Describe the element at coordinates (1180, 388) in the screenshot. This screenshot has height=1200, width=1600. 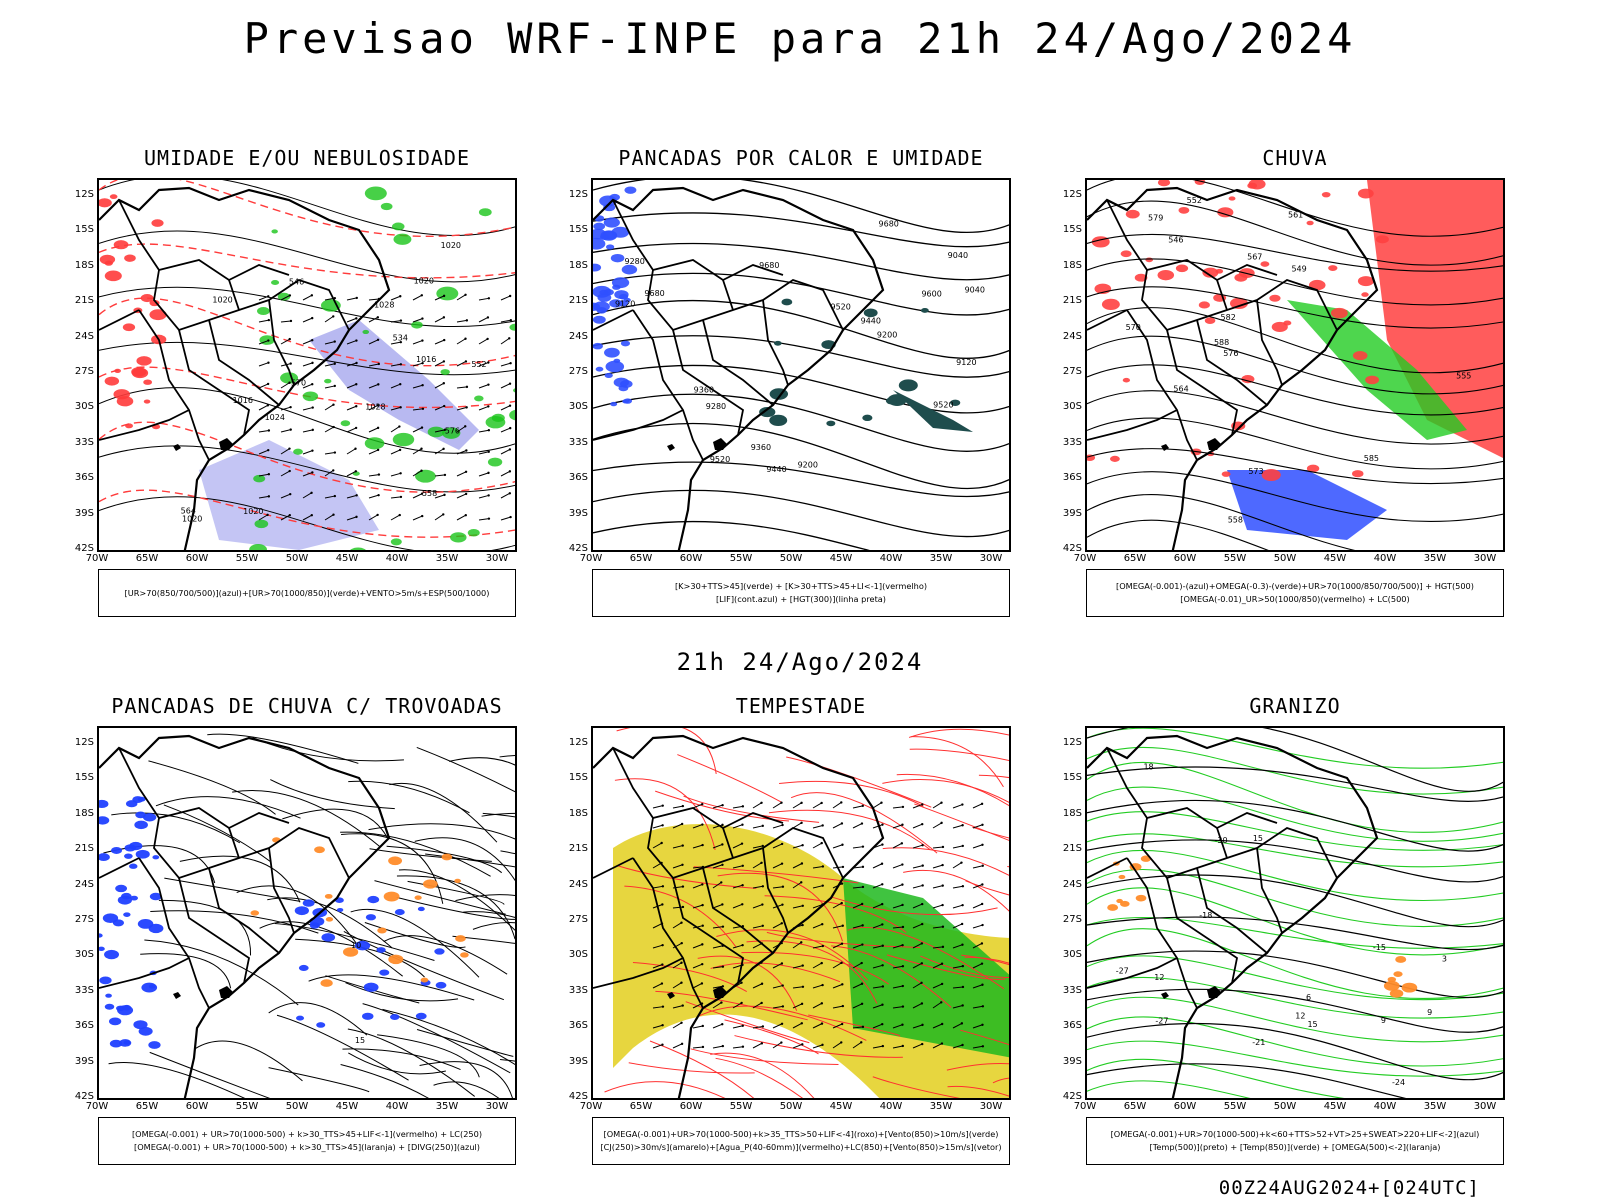
I see `contour-label: 564` at that location.